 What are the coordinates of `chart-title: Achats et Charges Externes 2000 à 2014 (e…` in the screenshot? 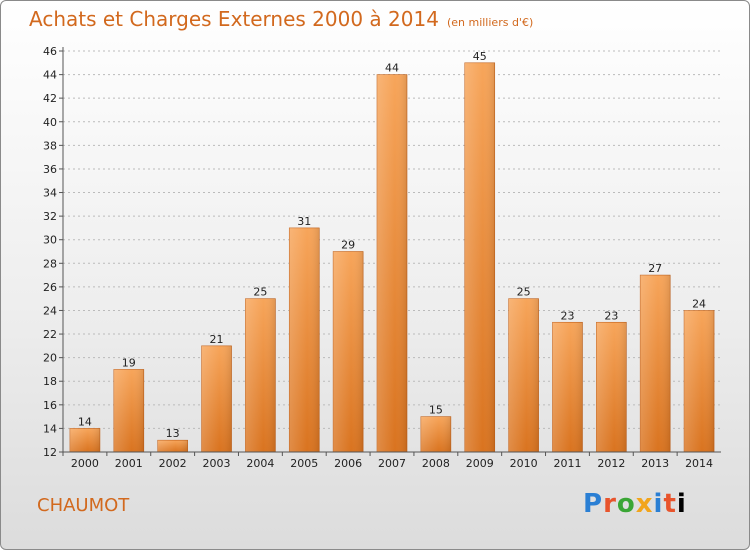 It's located at (281, 19).